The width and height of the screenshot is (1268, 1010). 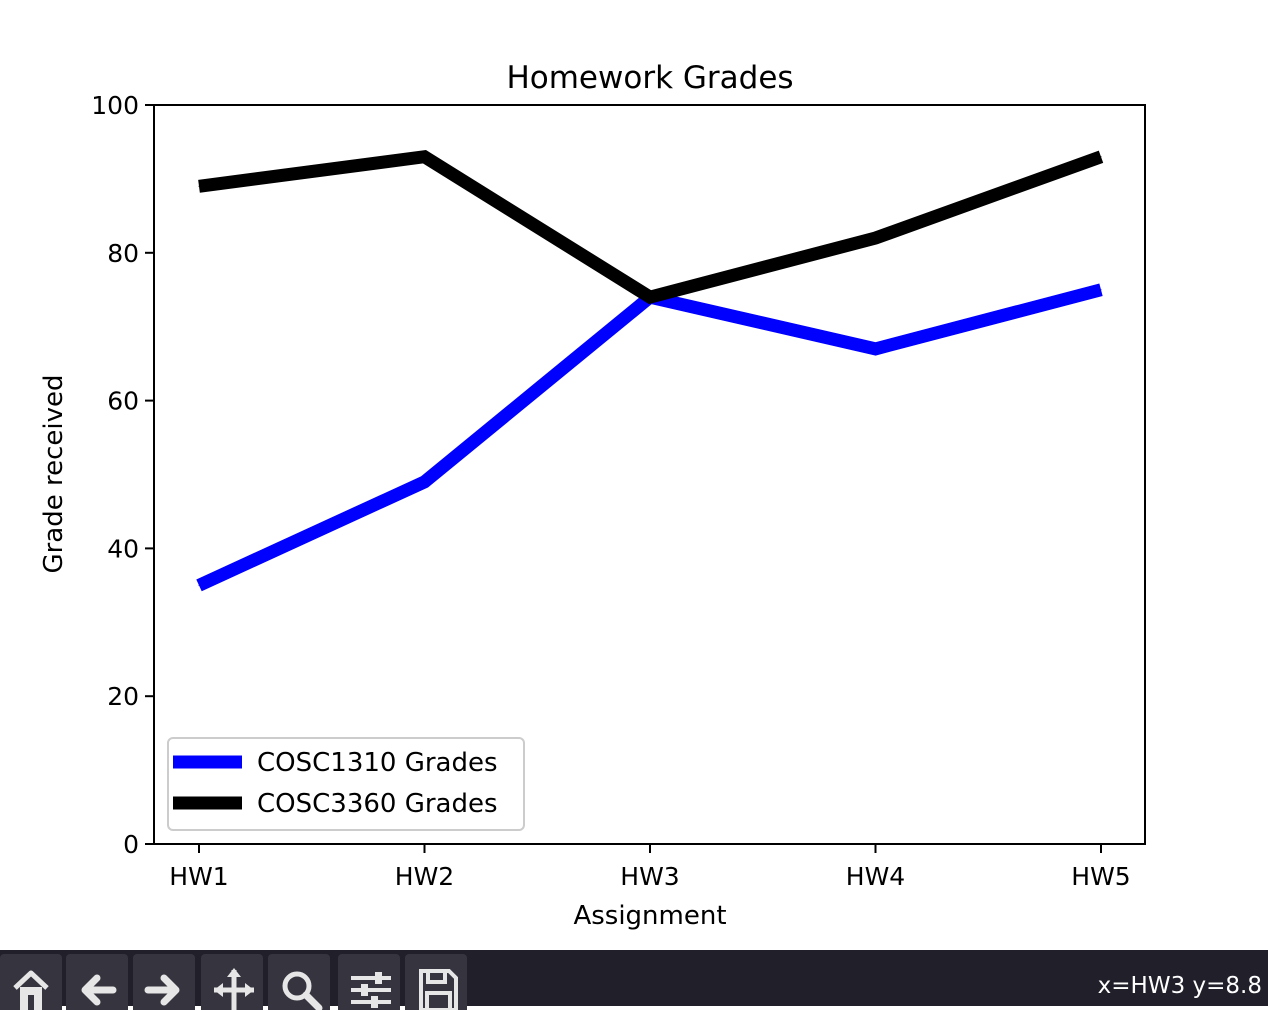 I want to click on x-tick-label: HW3, so click(x=649, y=876).